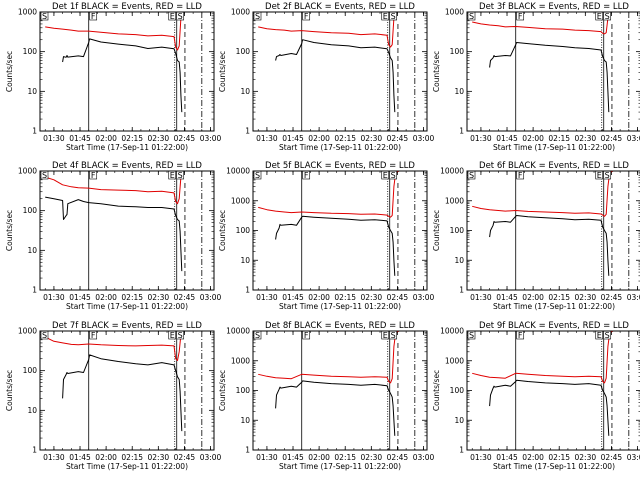  What do you see at coordinates (340, 326) in the screenshot?
I see `panel-title: Det 8f BLACK = Events, RED = LLD` at bounding box center [340, 326].